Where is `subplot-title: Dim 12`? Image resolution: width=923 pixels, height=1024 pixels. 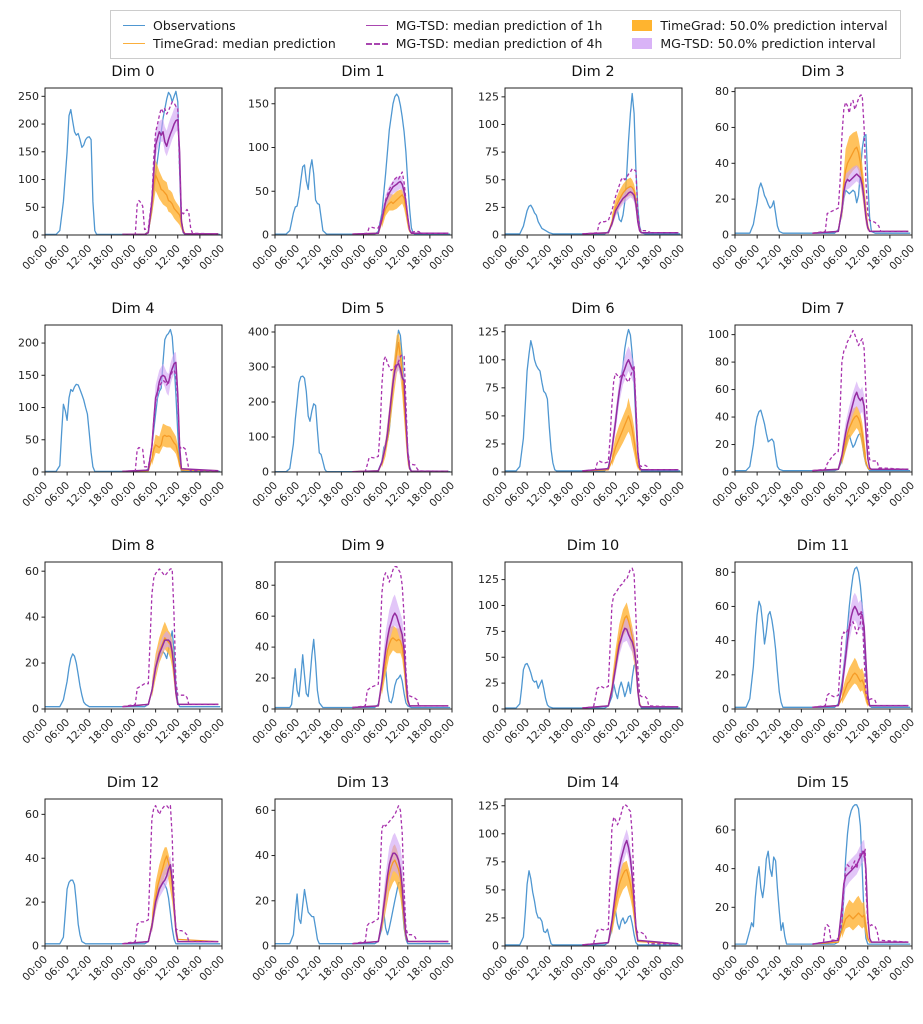
subplot-title: Dim 12 is located at coordinates (133, 783).